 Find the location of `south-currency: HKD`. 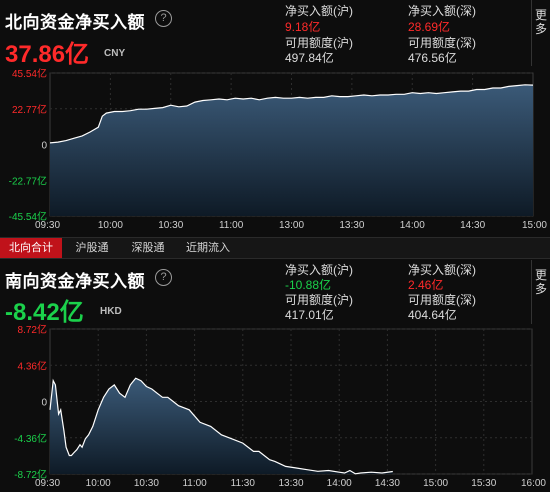

south-currency: HKD is located at coordinates (111, 311).